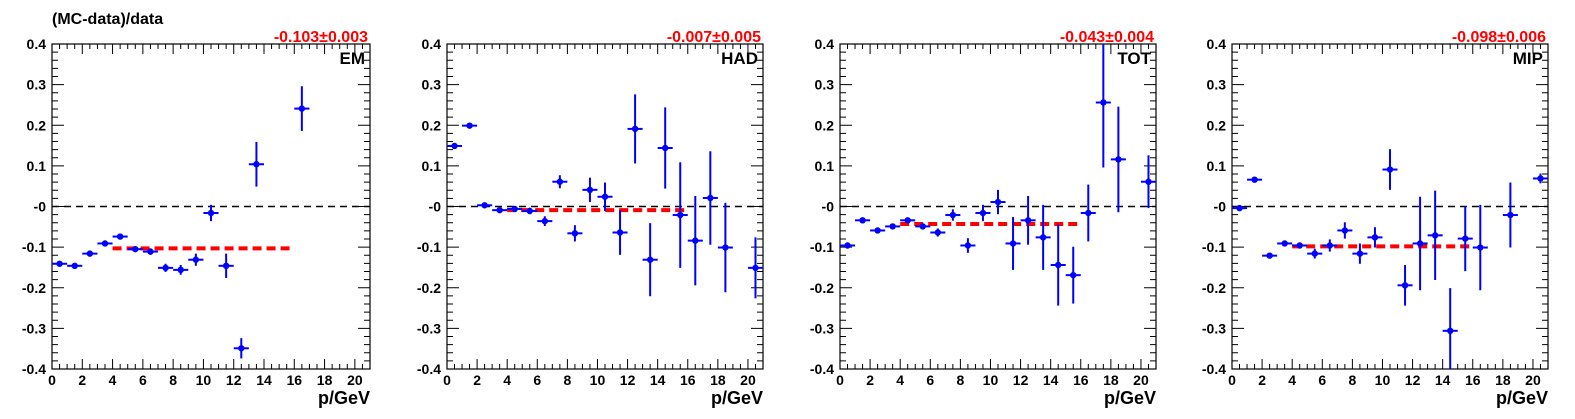 This screenshot has height=419, width=1575. Describe the element at coordinates (432, 85) in the screenshot. I see `y-tick-label: 0.3` at that location.